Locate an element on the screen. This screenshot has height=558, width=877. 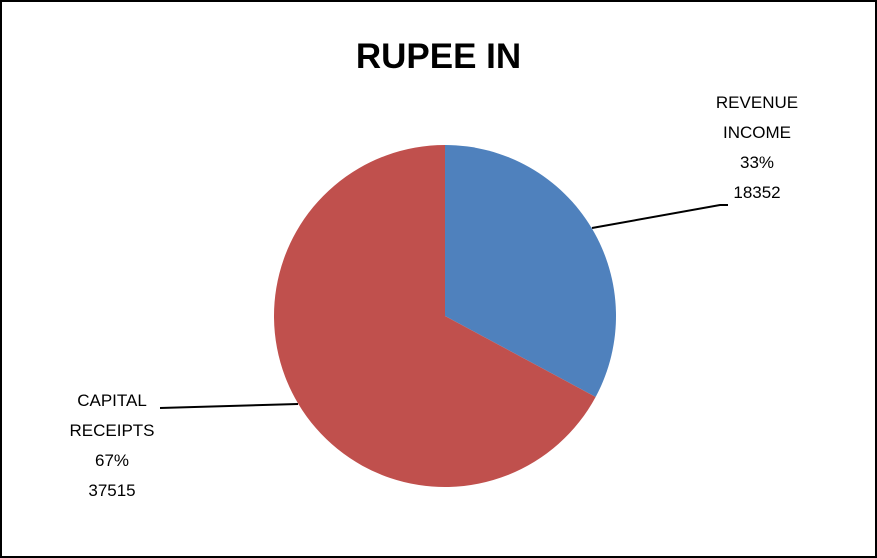
value-label: 18352 is located at coordinates (757, 192).